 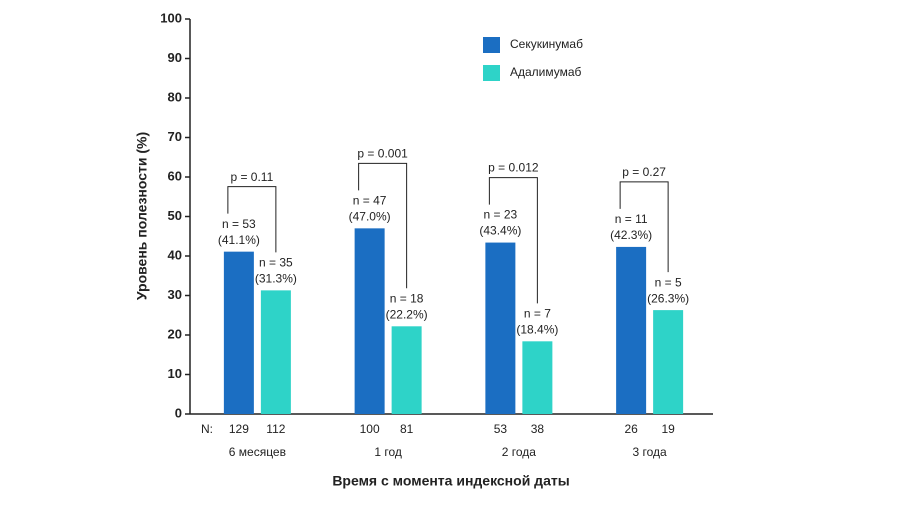 I want to click on value-label: (26.3%), so click(x=668, y=298).